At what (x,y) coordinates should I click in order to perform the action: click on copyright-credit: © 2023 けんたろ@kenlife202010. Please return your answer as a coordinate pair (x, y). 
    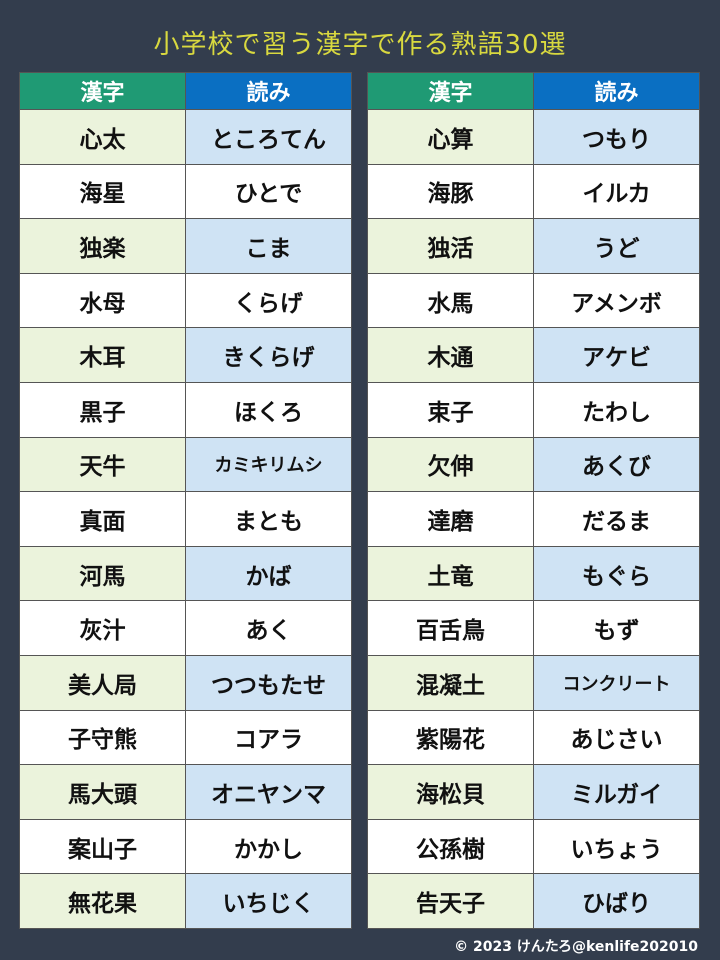
    Looking at the image, I should click on (576, 947).